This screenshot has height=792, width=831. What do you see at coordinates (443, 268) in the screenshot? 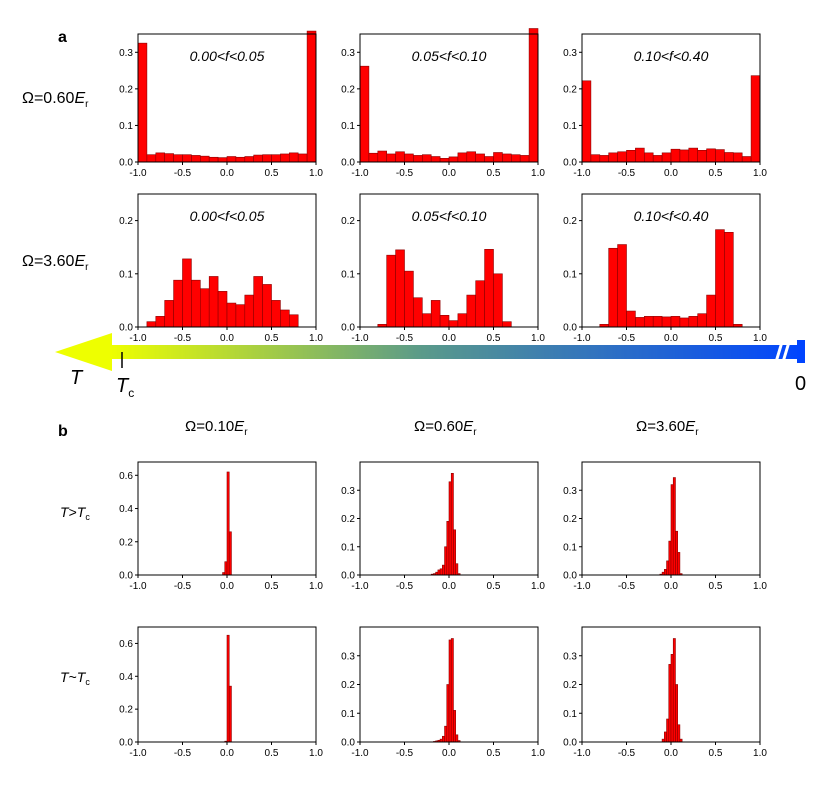
I see `histogram-panel-a-r1-c1: -1.0 -0.5 0.0 0.5 1.0 0.0 0.1 0.2 0.05<f<0.10` at bounding box center [443, 268].